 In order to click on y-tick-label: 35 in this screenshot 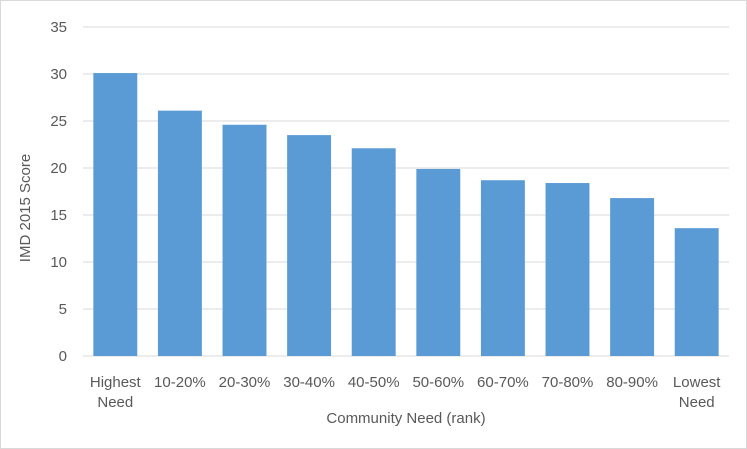, I will do `click(58, 27)`.